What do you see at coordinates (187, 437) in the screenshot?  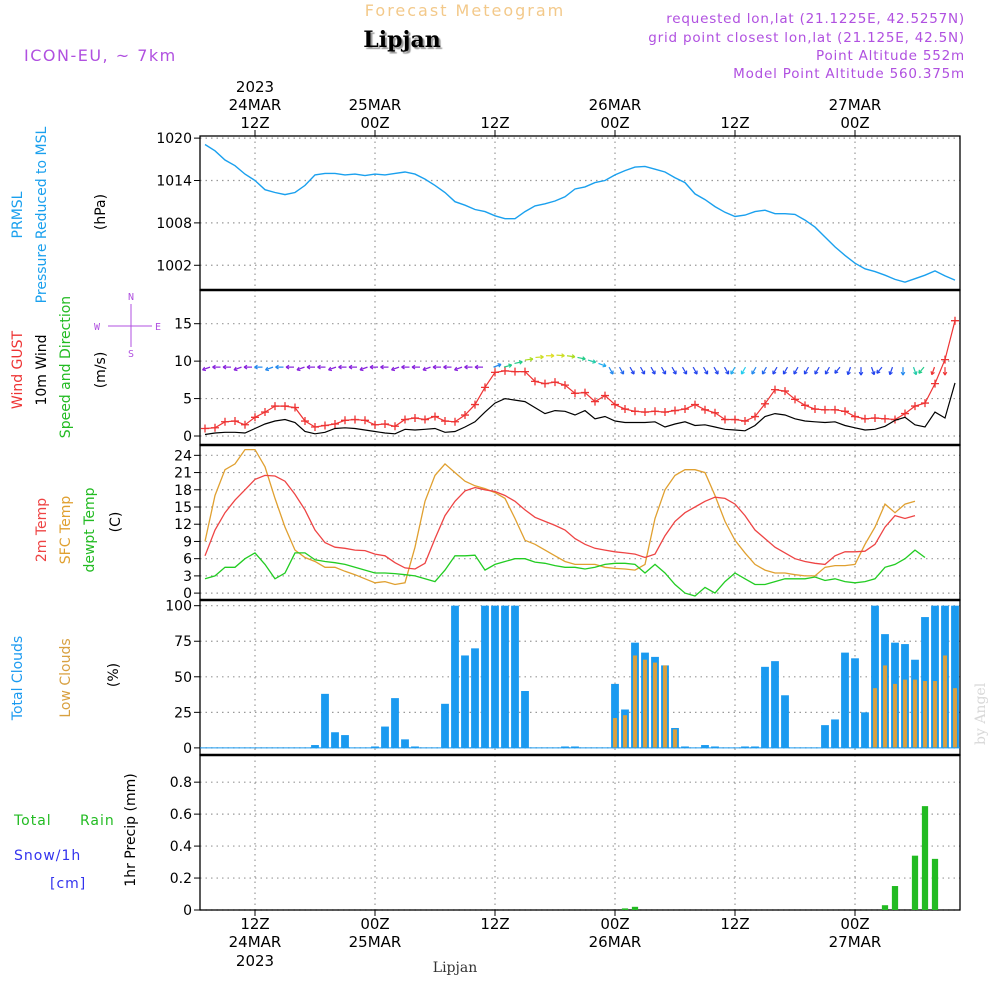 I see `wind-ytick-label: 0` at bounding box center [187, 437].